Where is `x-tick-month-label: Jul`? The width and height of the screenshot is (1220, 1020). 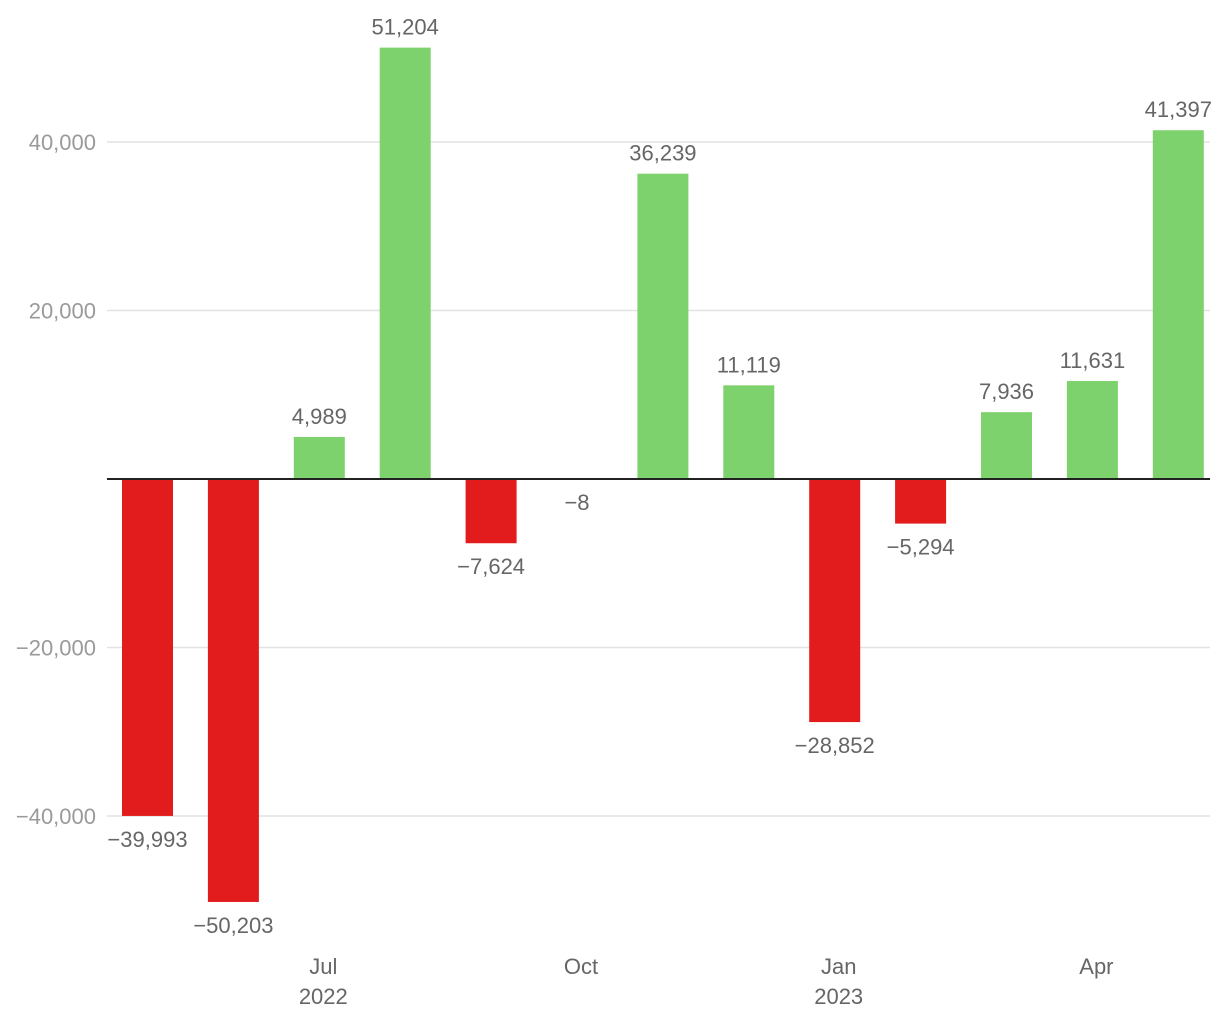
x-tick-month-label: Jul is located at coordinates (323, 966).